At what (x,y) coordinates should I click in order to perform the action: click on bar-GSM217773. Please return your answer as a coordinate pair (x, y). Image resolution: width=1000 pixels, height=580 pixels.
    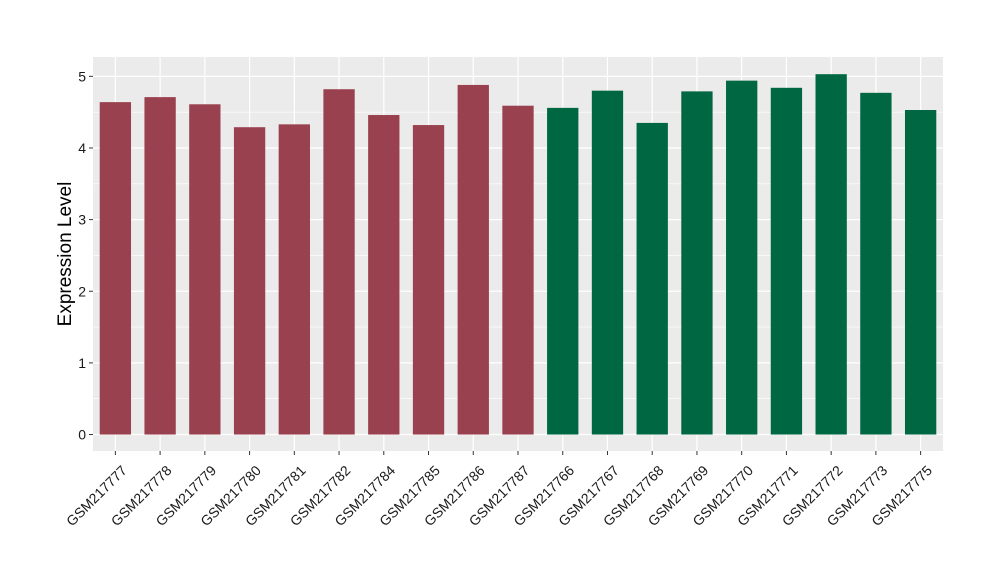
    Looking at the image, I should click on (876, 263).